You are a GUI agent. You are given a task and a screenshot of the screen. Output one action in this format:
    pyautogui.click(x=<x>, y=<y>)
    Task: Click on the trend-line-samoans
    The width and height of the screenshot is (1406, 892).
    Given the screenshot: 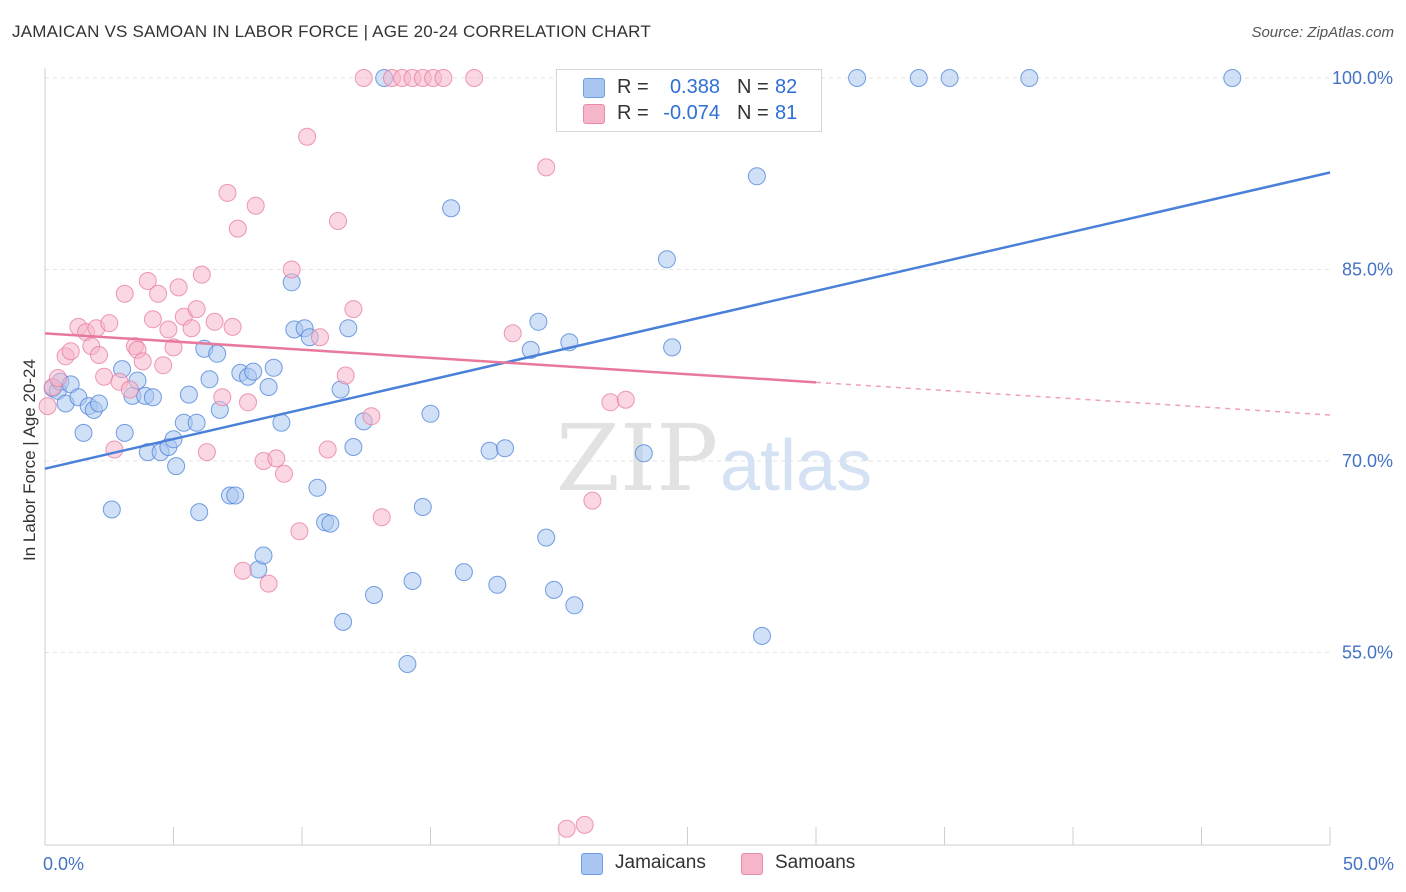 What is the action you would take?
    pyautogui.click(x=430, y=358)
    